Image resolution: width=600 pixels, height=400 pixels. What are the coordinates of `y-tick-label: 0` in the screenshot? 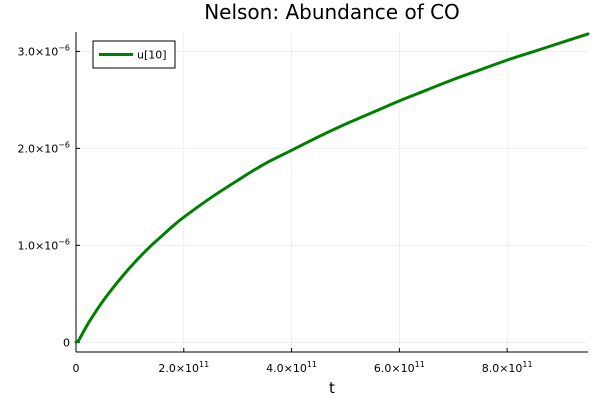 It's located at (66, 342).